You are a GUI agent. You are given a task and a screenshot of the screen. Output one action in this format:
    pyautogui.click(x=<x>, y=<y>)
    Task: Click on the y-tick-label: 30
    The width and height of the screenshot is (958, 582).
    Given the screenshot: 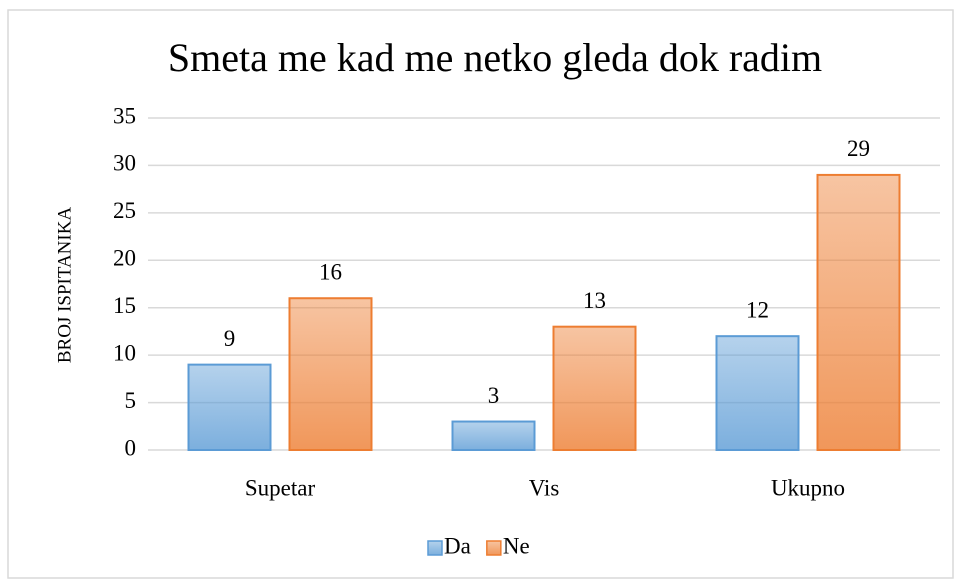 What is the action you would take?
    pyautogui.click(x=124, y=163)
    